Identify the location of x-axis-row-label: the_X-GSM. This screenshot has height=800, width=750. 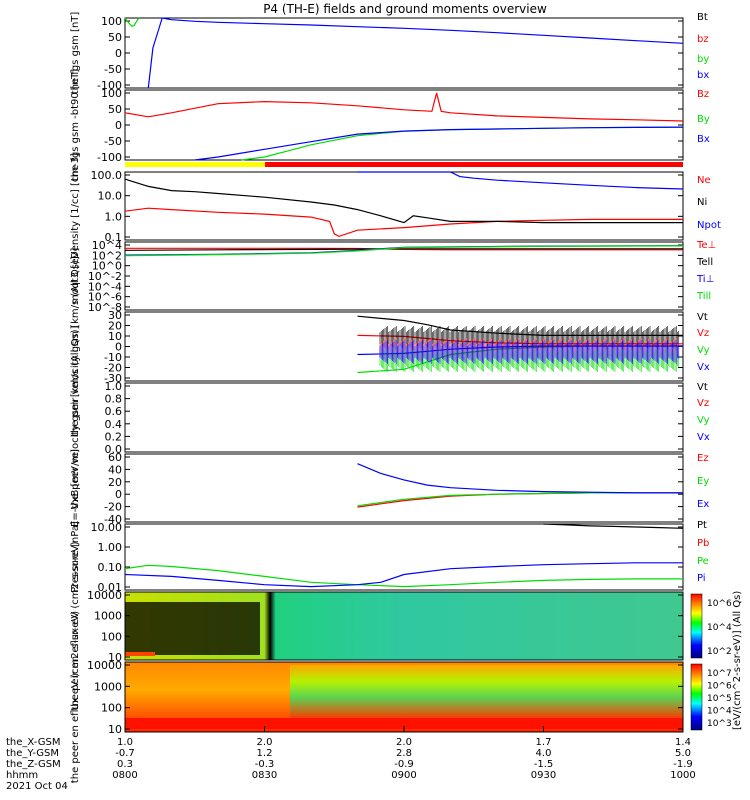
(33, 742).